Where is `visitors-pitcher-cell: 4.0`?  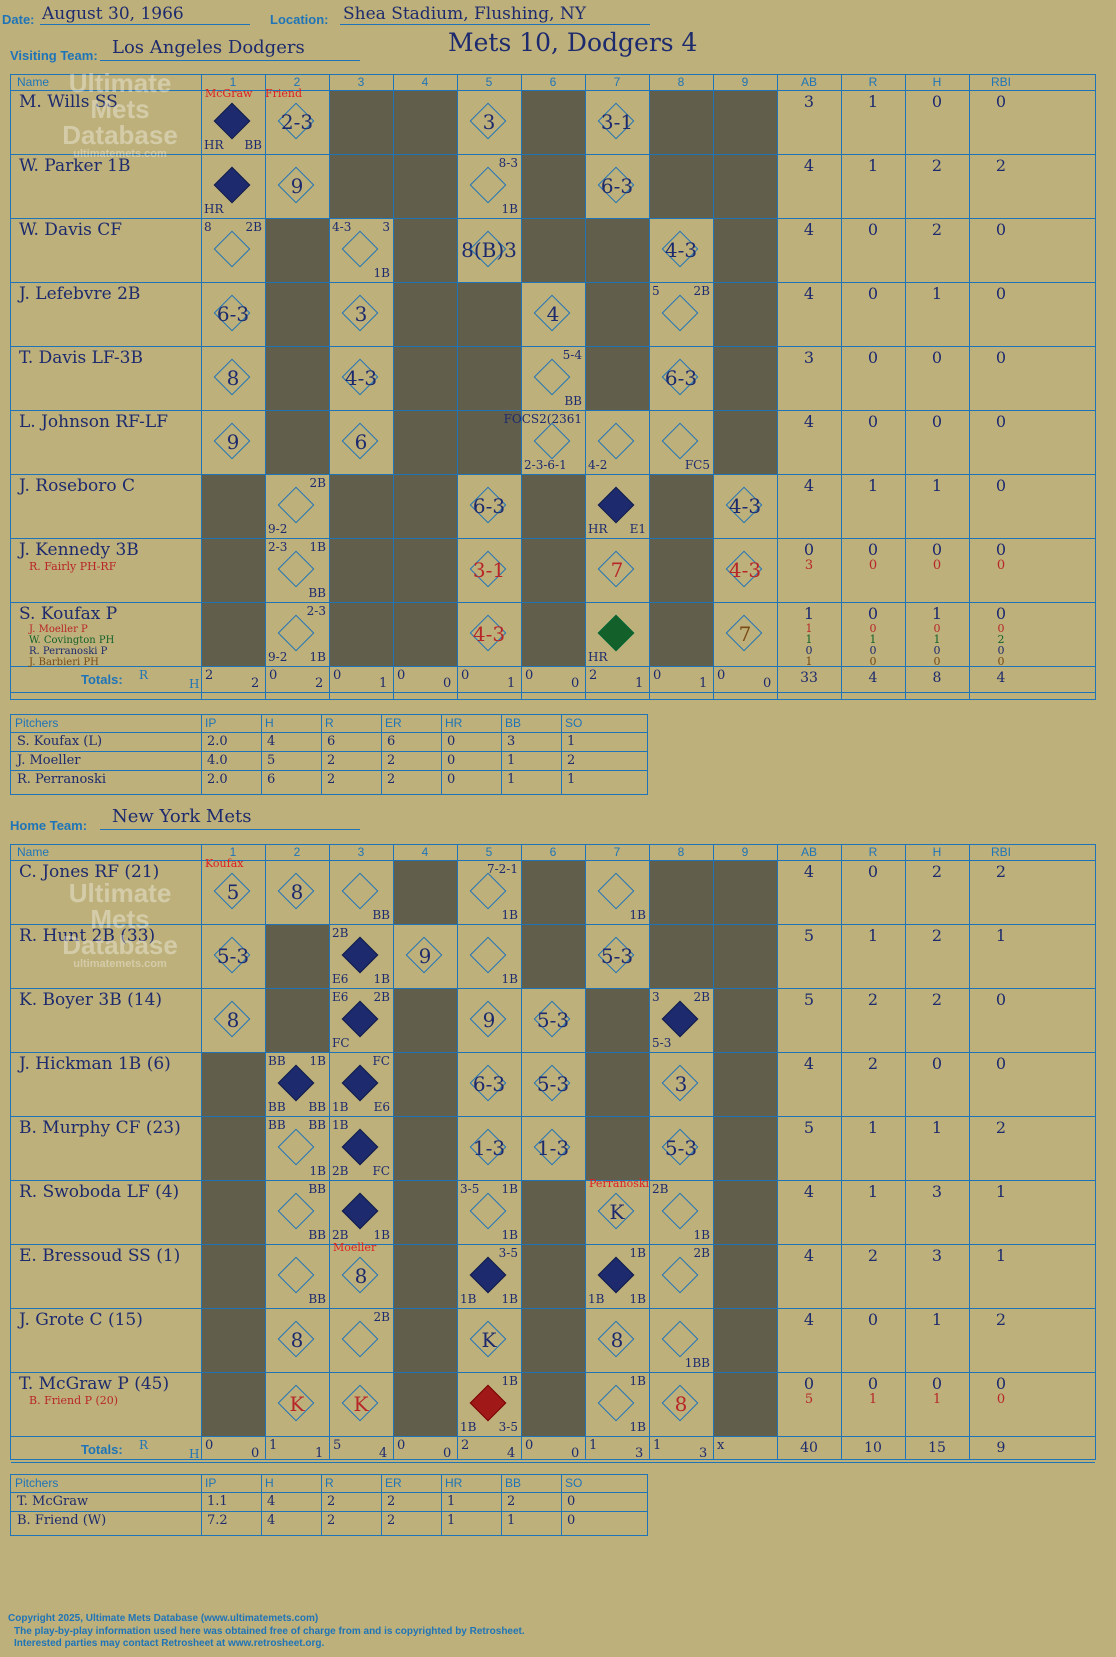 visitors-pitcher-cell: 4.0 is located at coordinates (217, 760).